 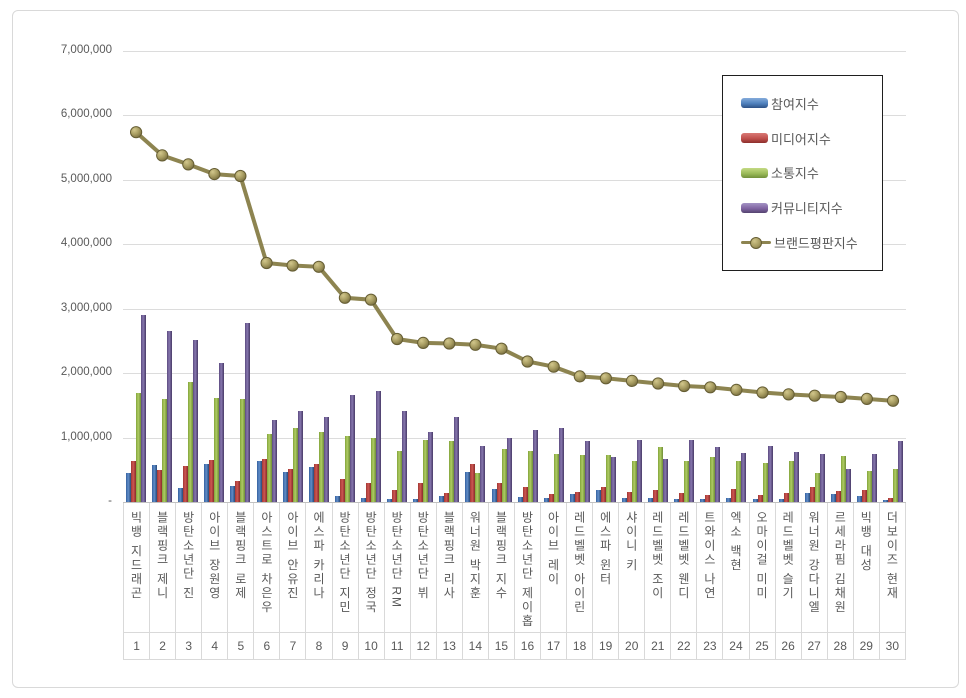 What do you see at coordinates (269, 468) in the screenshot?
I see `bar-소통지수-rank6` at bounding box center [269, 468].